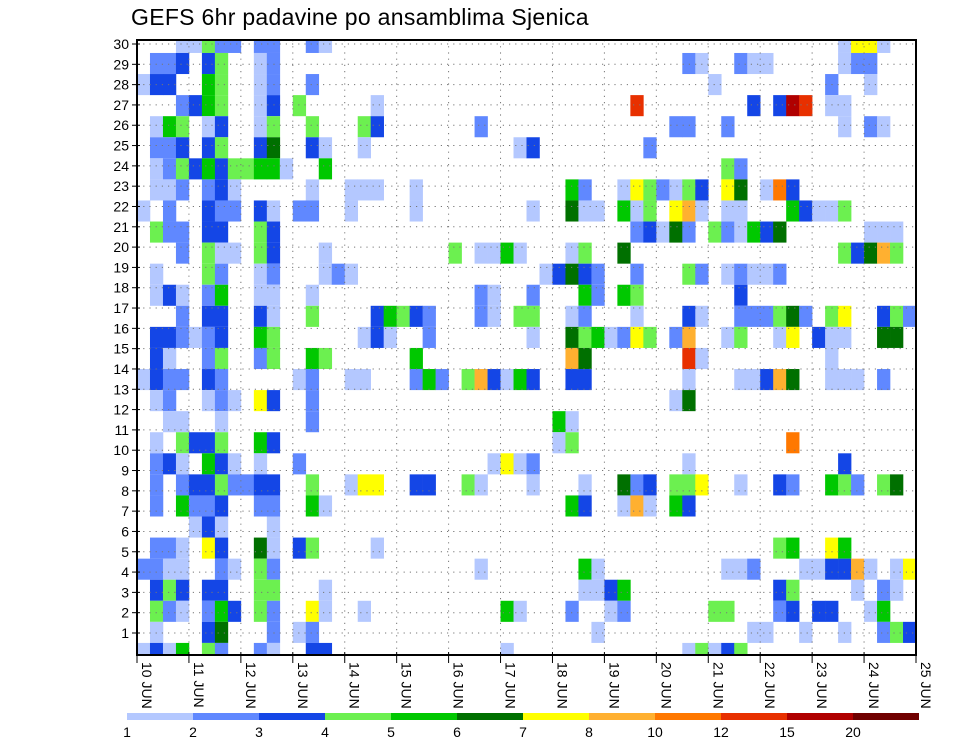 This screenshot has width=960, height=742. I want to click on colorbar-label: 12, so click(721, 732).